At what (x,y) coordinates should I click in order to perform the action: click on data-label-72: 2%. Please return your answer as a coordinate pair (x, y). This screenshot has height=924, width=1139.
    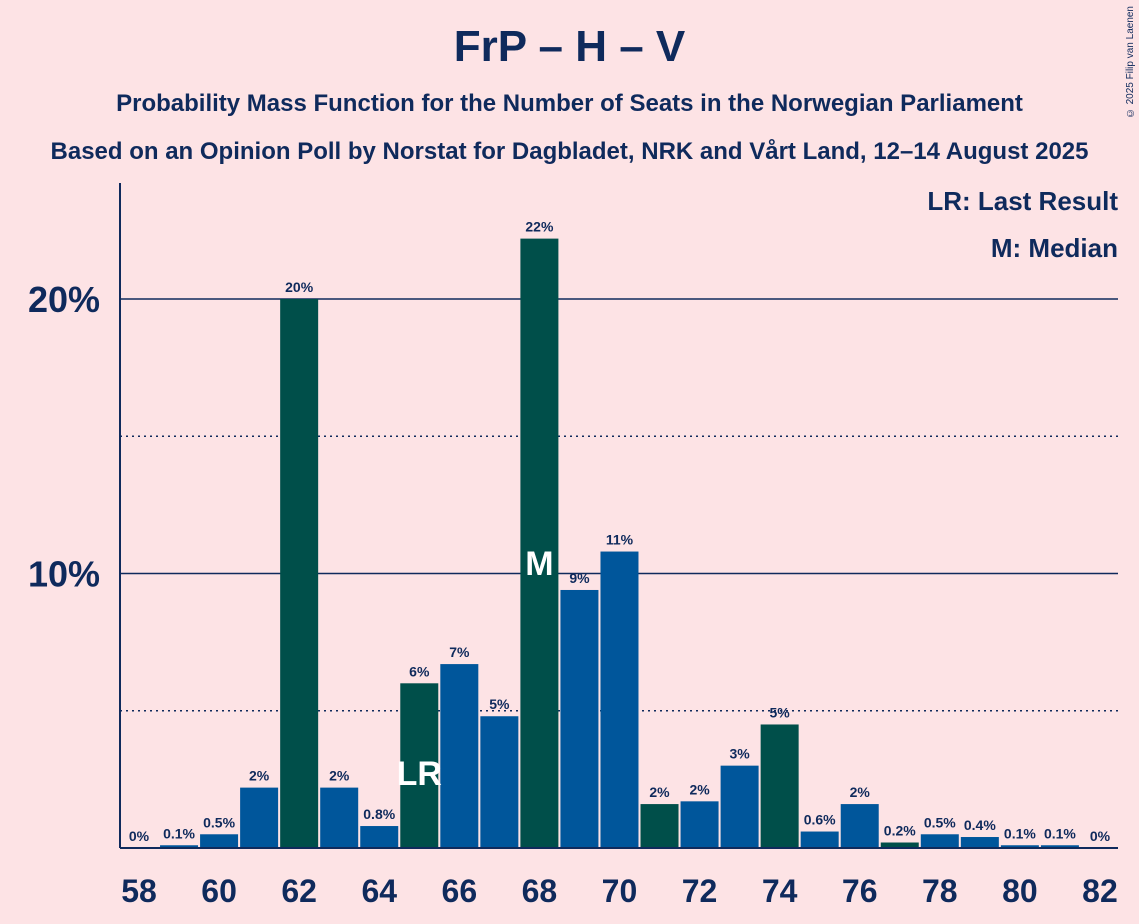
    Looking at the image, I should click on (699, 789).